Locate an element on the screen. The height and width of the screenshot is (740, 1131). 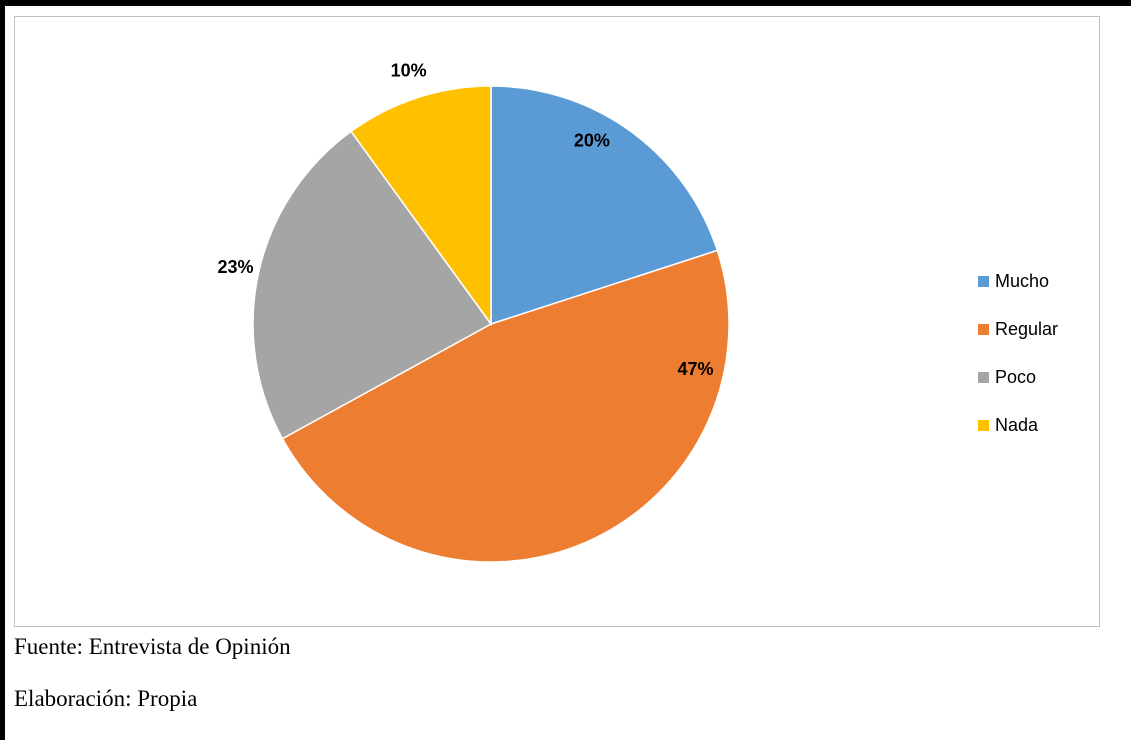
frame-top-border is located at coordinates (565, 3).